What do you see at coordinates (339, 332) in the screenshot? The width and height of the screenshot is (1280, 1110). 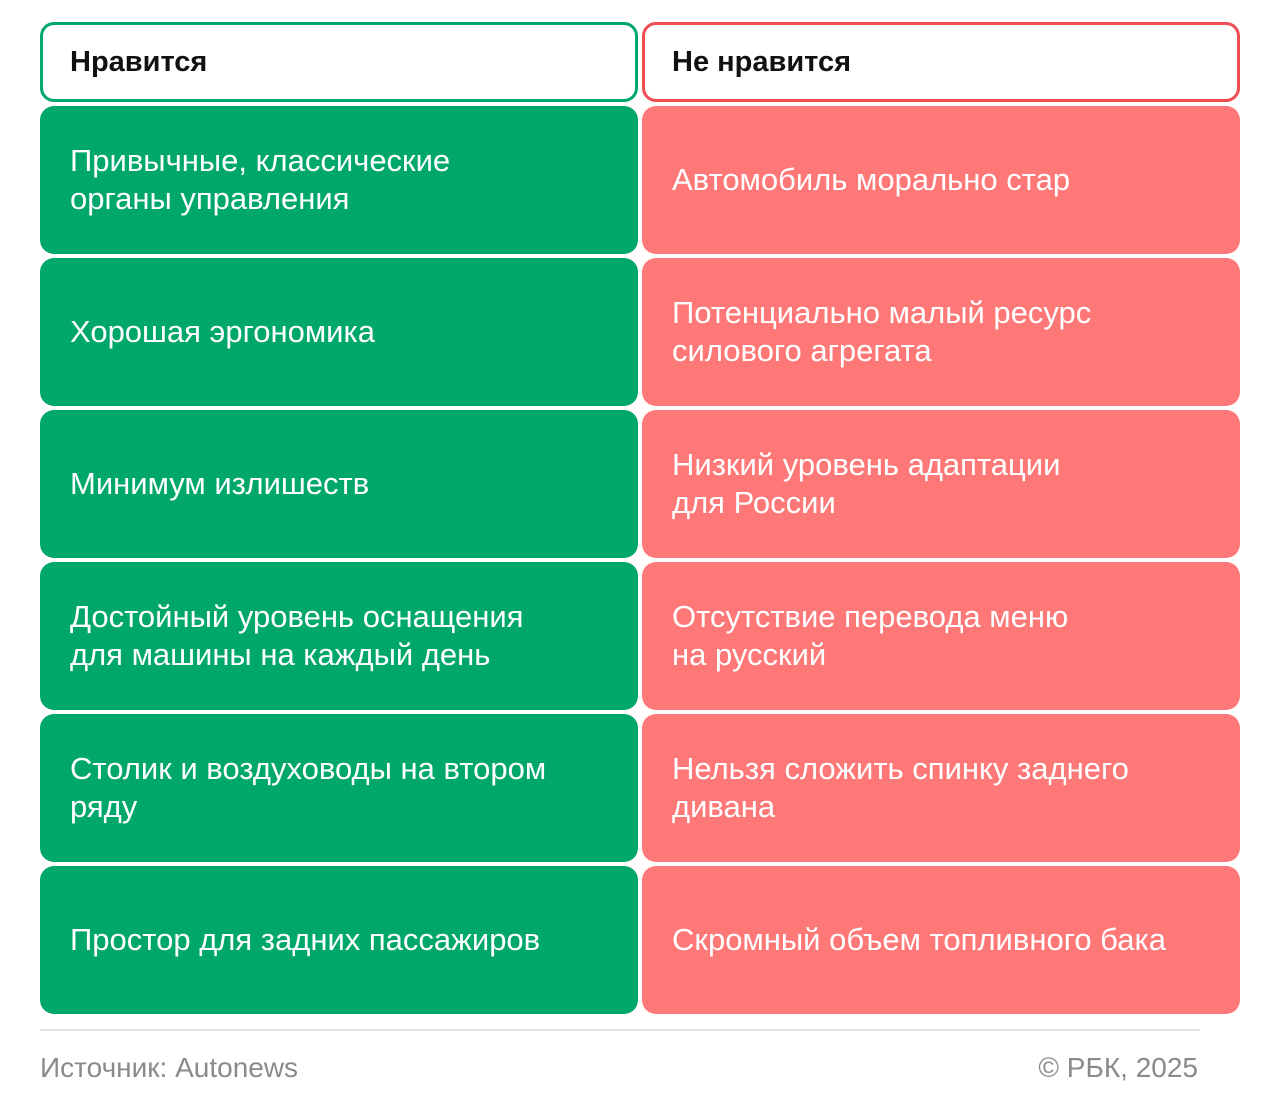 I see `like-cell-2: Хорошая эргономика` at bounding box center [339, 332].